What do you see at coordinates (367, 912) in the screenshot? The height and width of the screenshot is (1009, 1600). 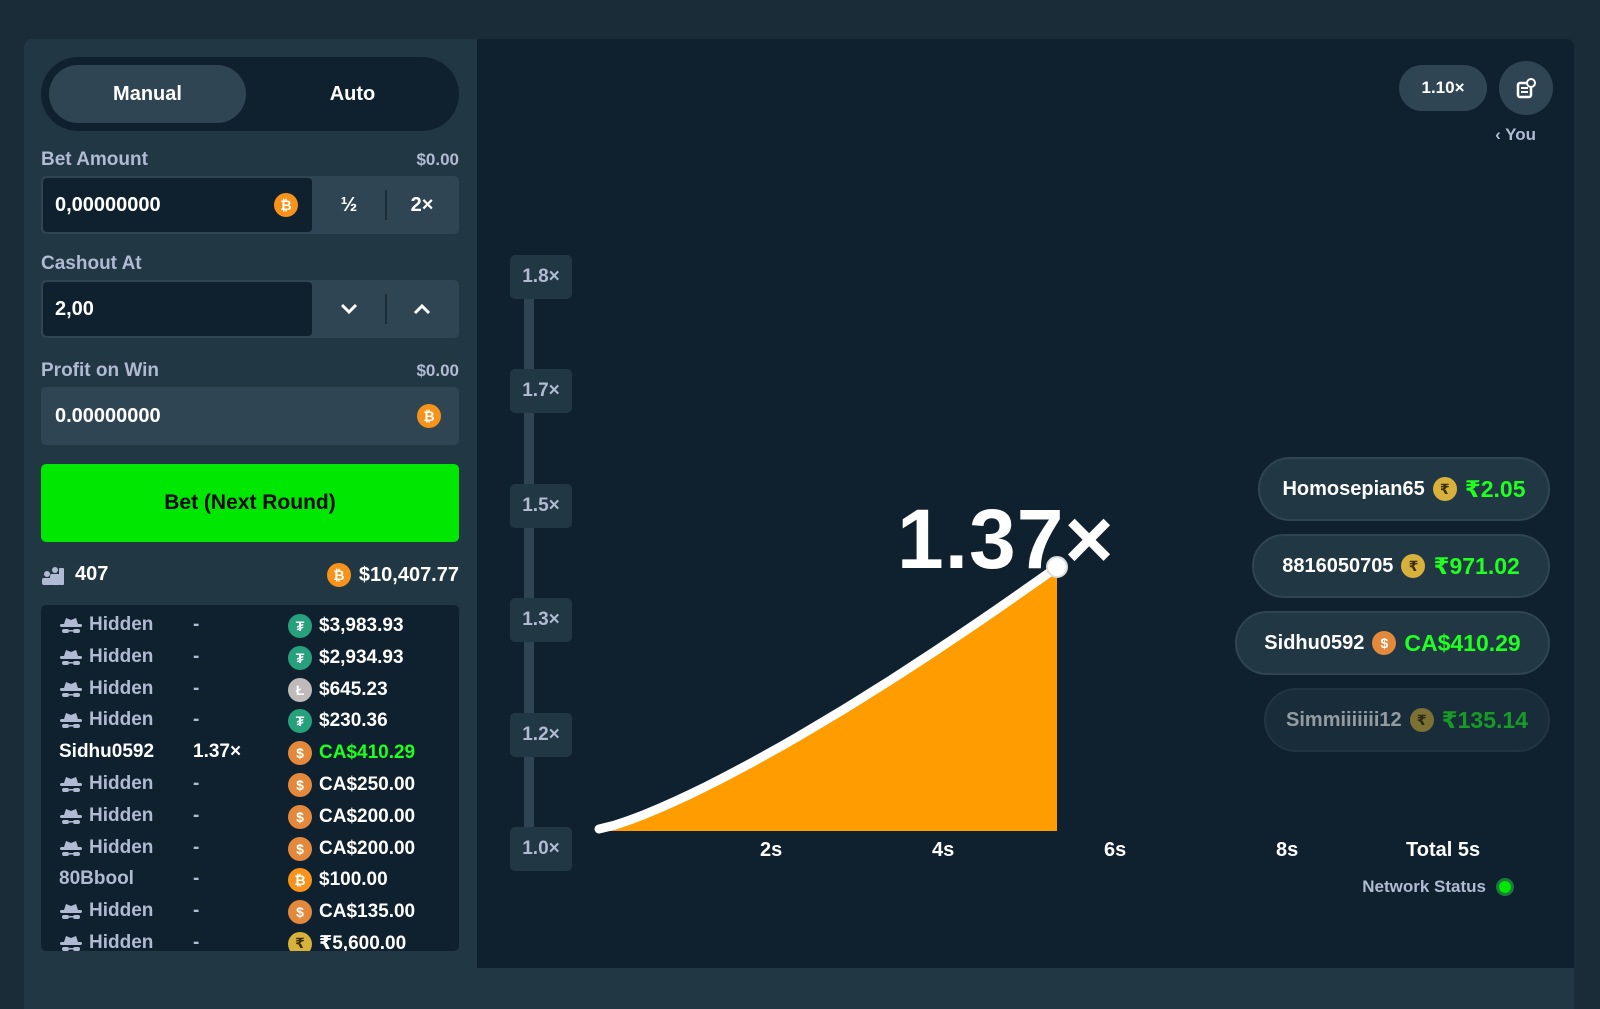 I see `bet-amount-value: CA$135.00` at bounding box center [367, 912].